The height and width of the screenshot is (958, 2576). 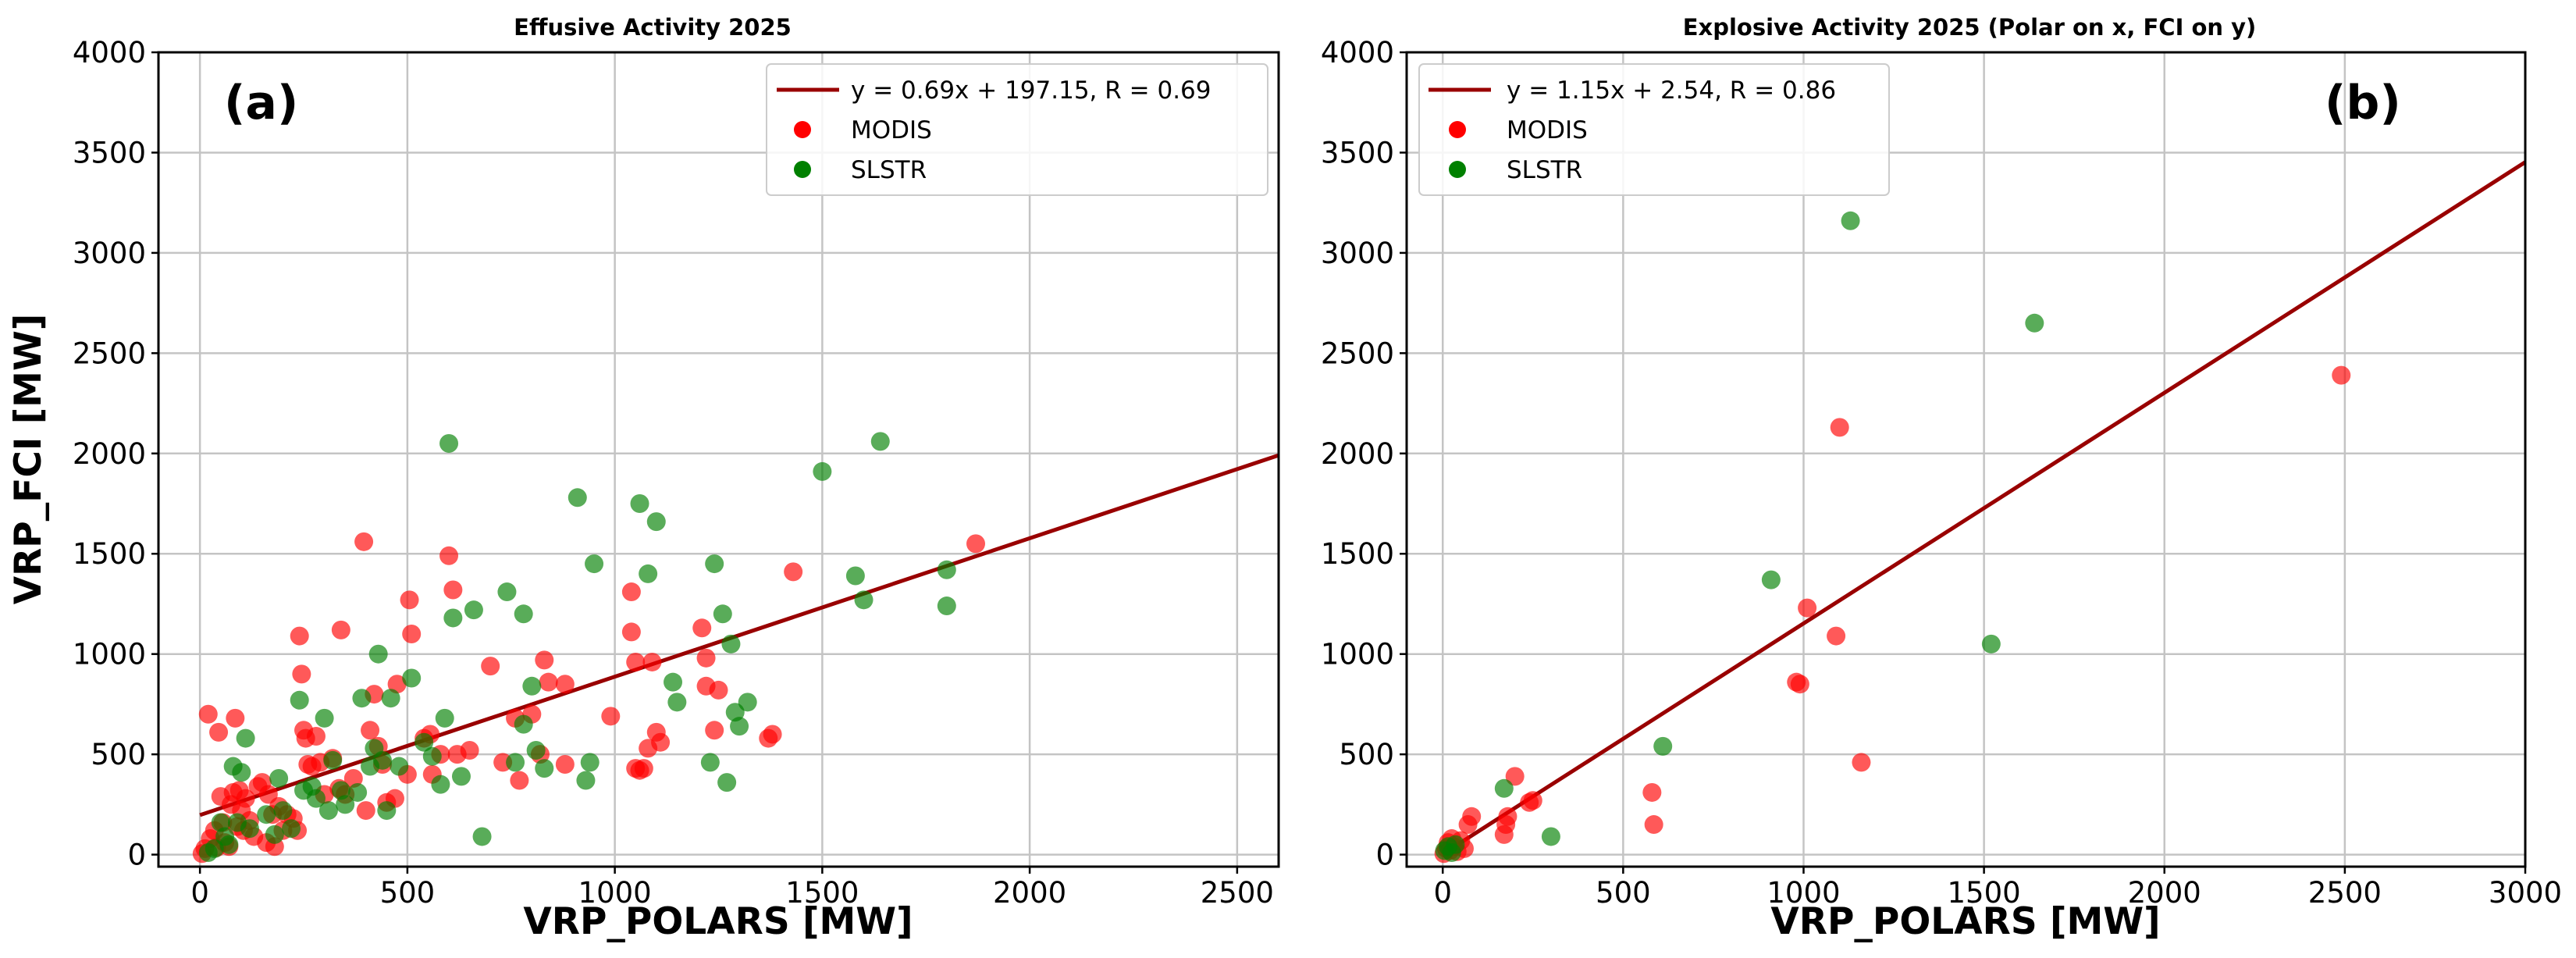 What do you see at coordinates (109, 254) in the screenshot?
I see `panel-a-y-tick-label: 3000` at bounding box center [109, 254].